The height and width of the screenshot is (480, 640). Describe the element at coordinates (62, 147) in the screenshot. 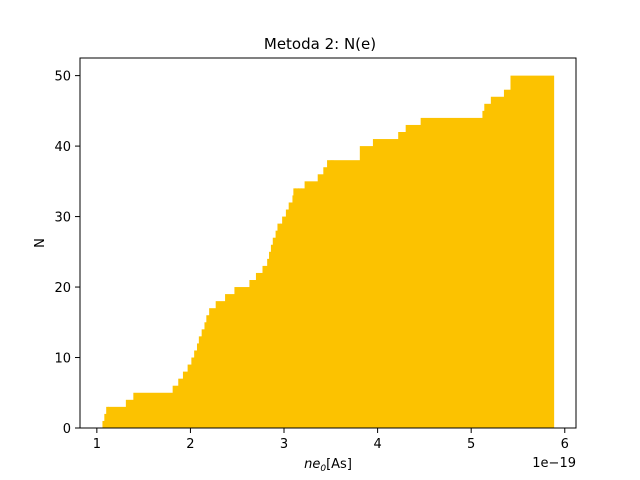

I see `y-tick-label: 40` at that location.